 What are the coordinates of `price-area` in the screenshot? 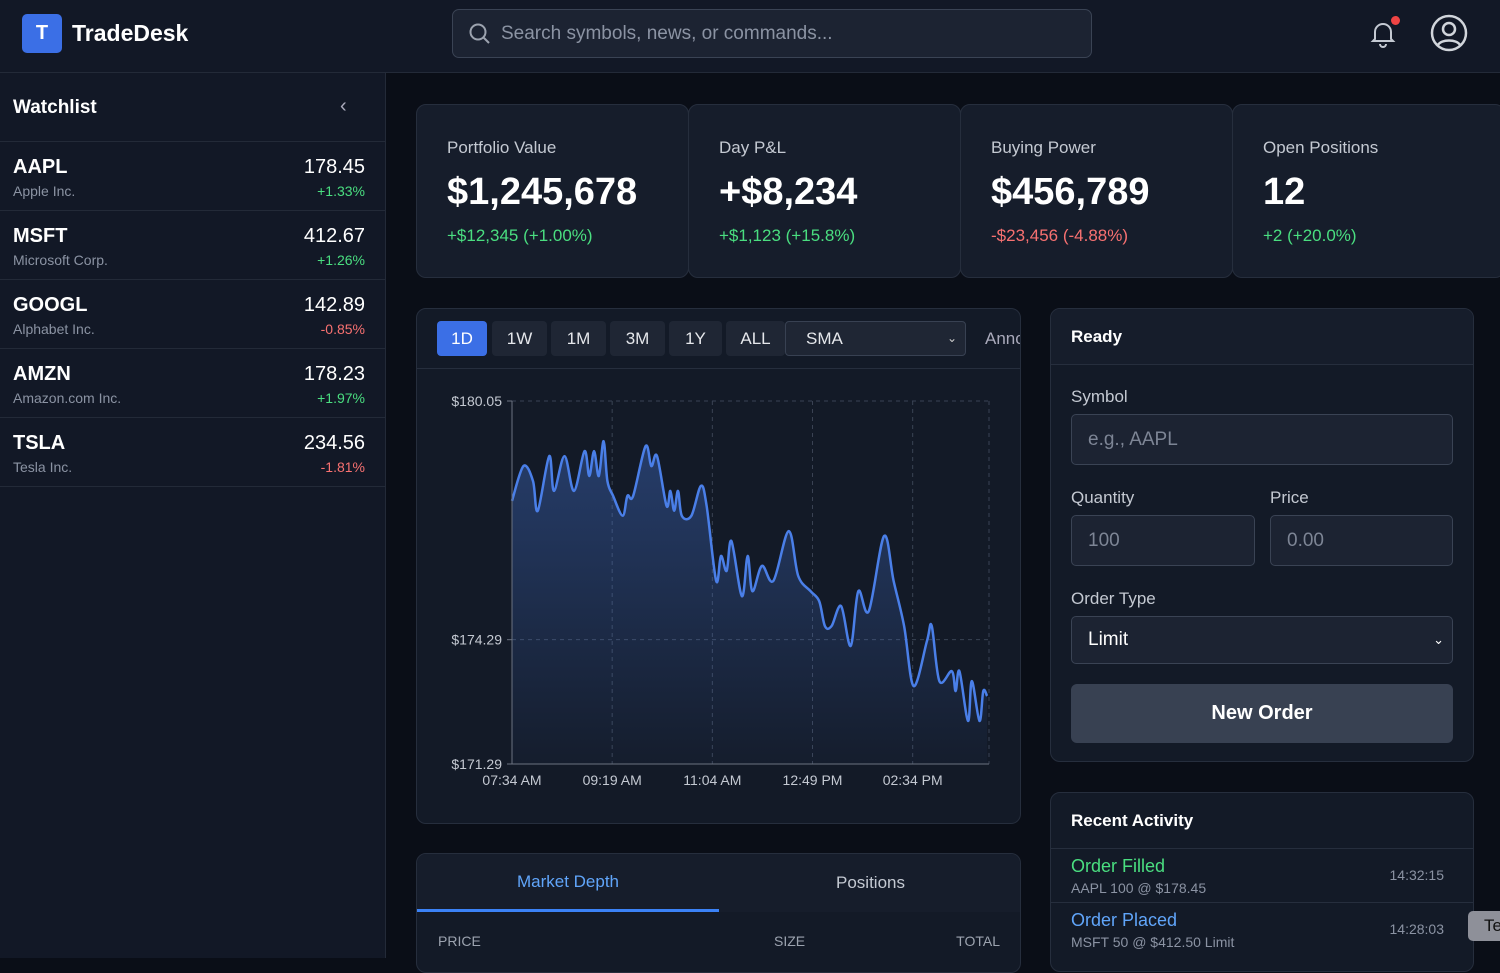 It's located at (750, 602).